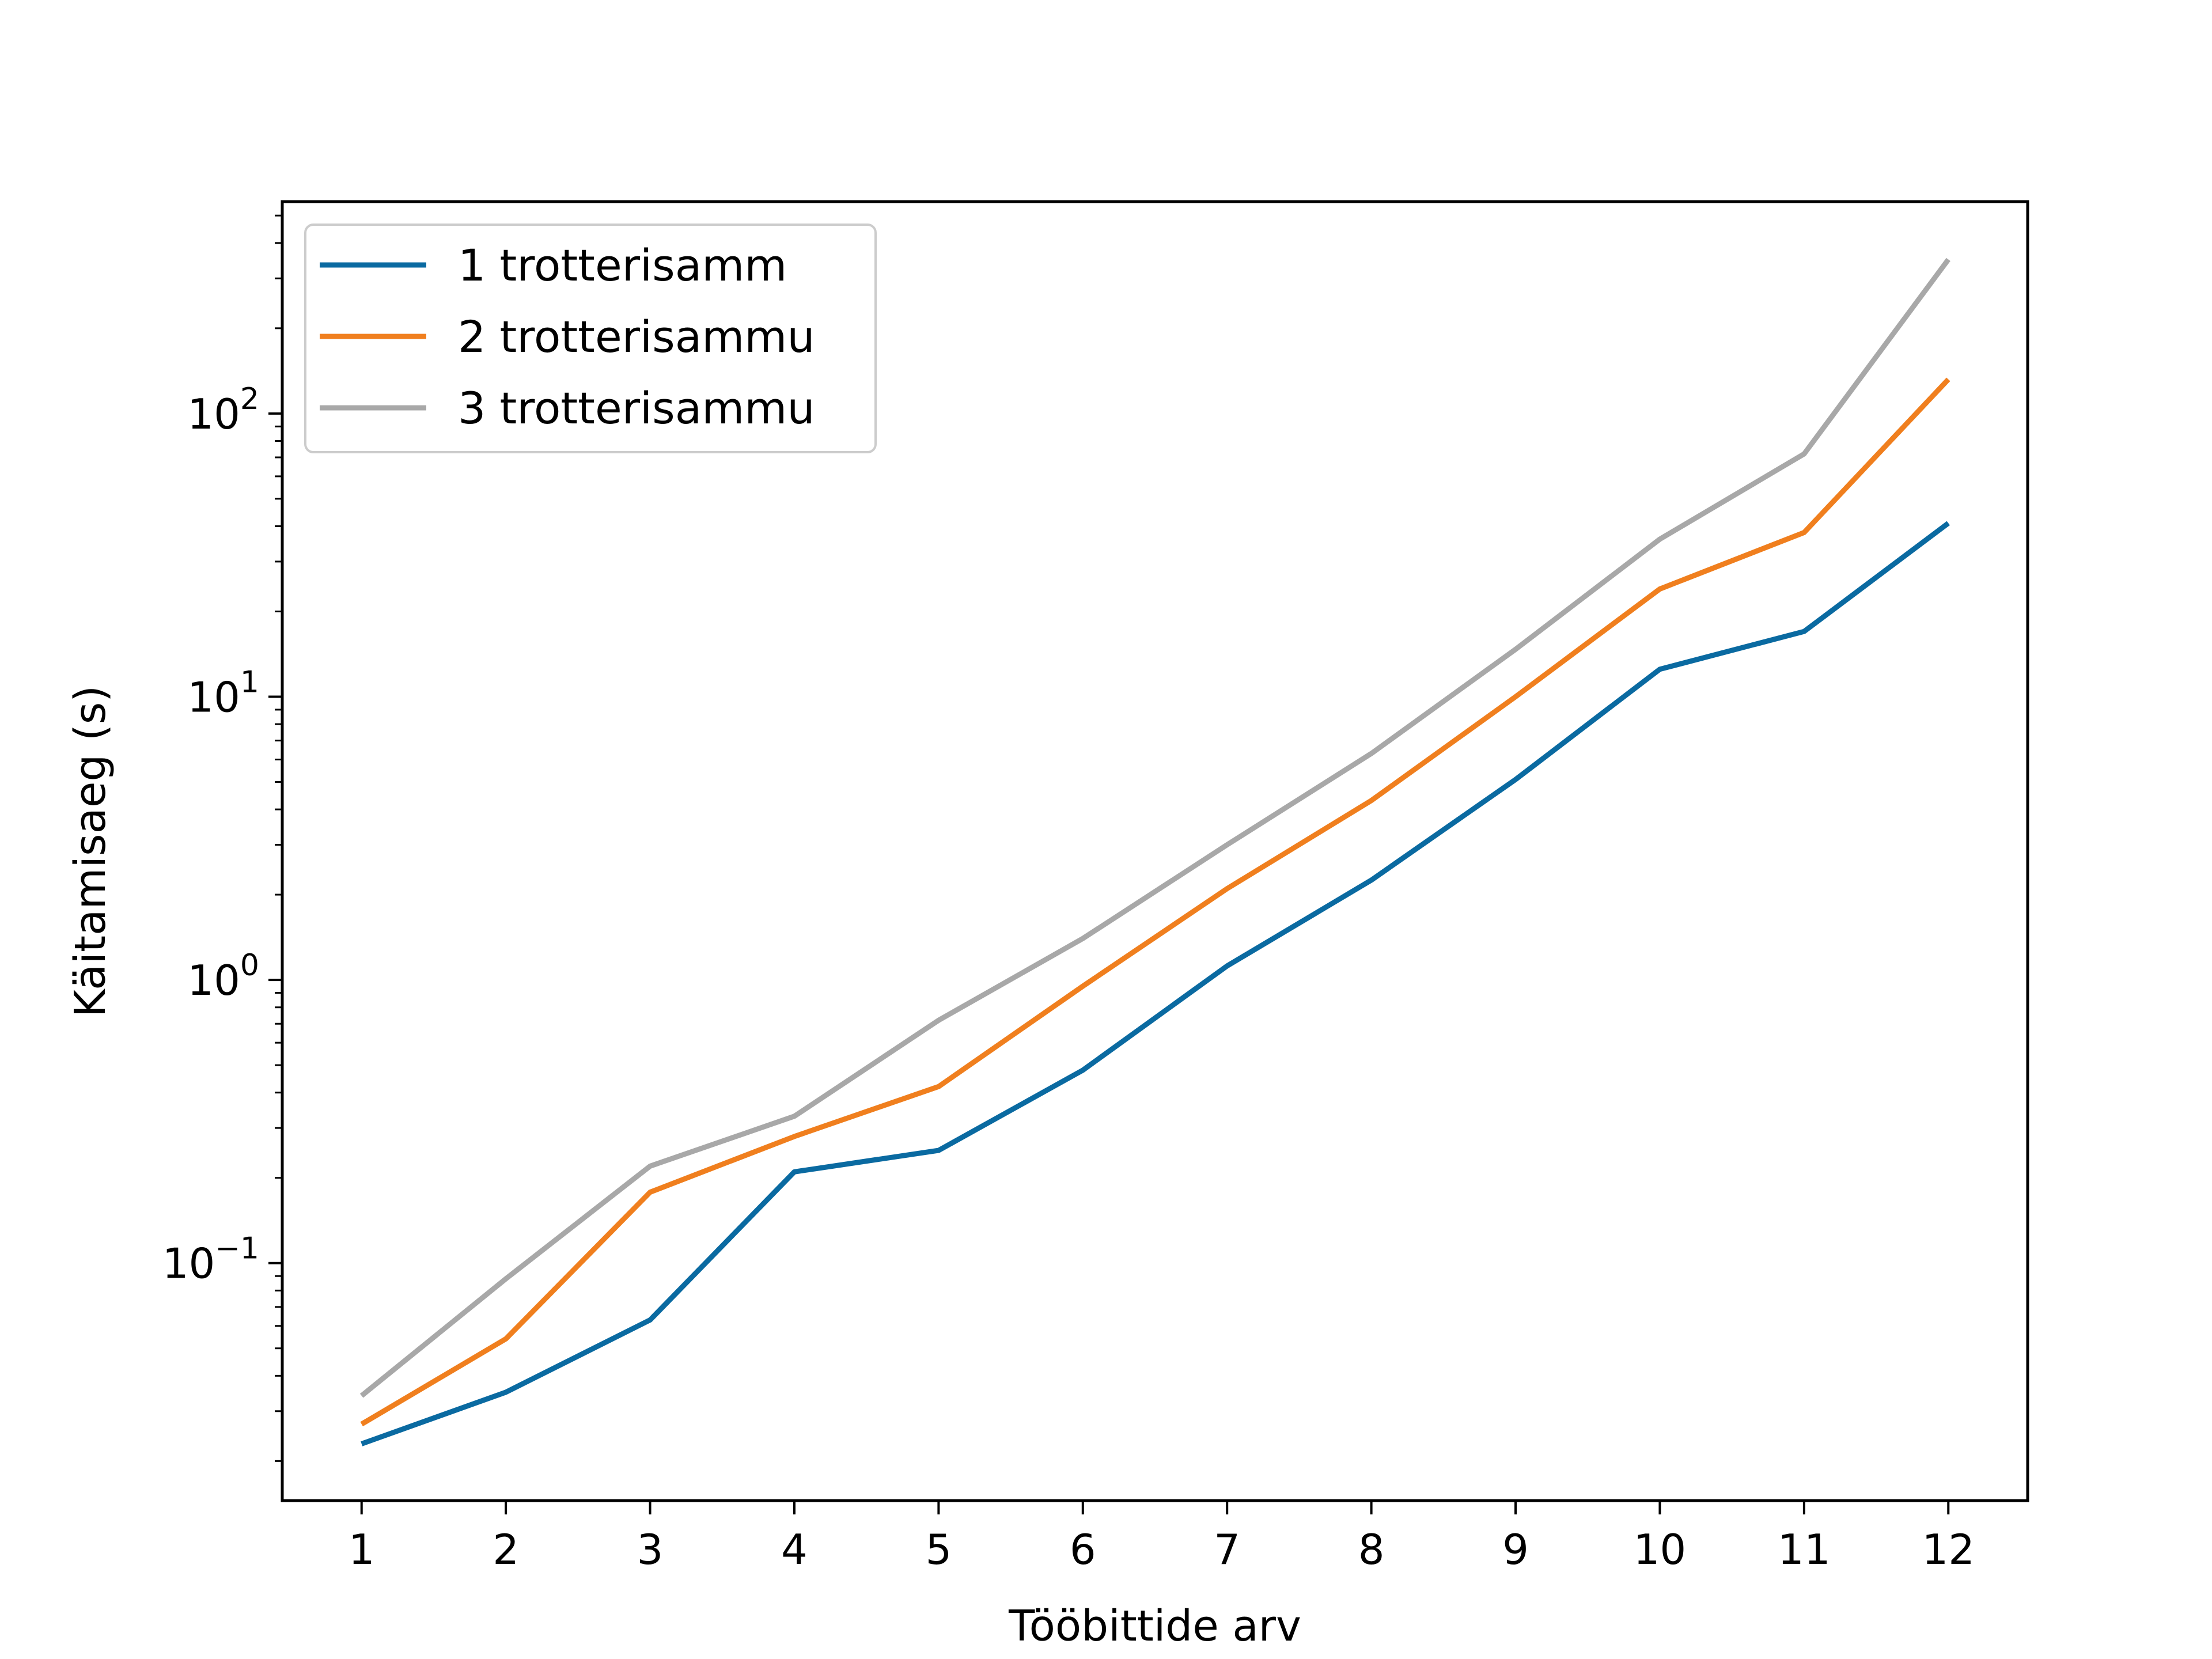 This screenshot has width=2212, height=1659. What do you see at coordinates (1804, 1549) in the screenshot?
I see `x-tick-label: 11` at bounding box center [1804, 1549].